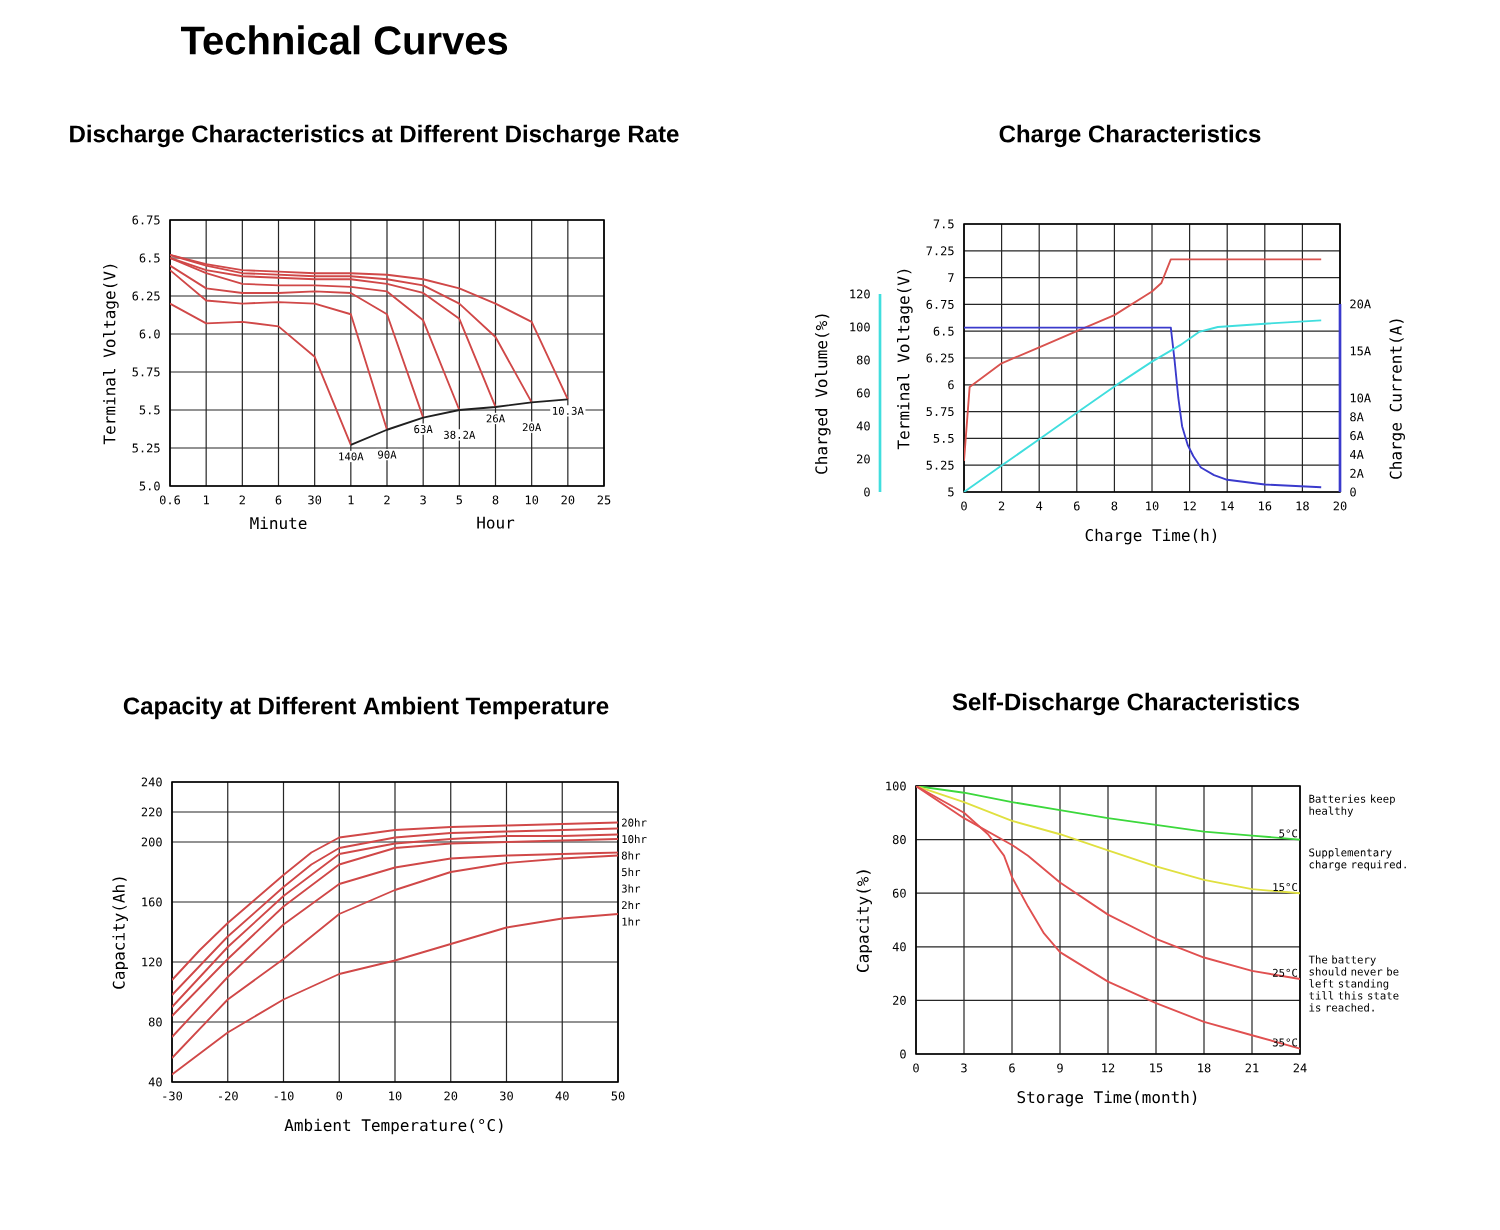 The height and width of the screenshot is (1230, 1500). Describe the element at coordinates (864, 921) in the screenshot. I see `y-axis-title: Capacity(%)` at that location.